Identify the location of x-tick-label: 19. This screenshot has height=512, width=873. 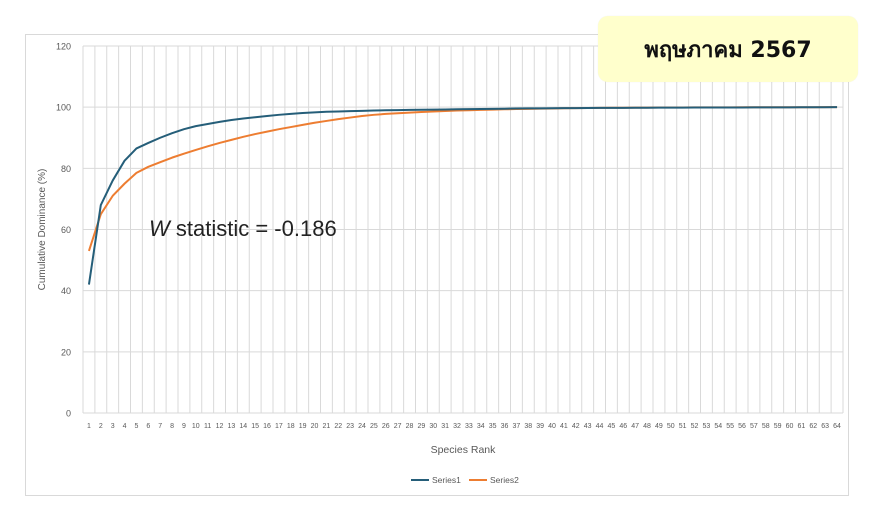
(303, 426).